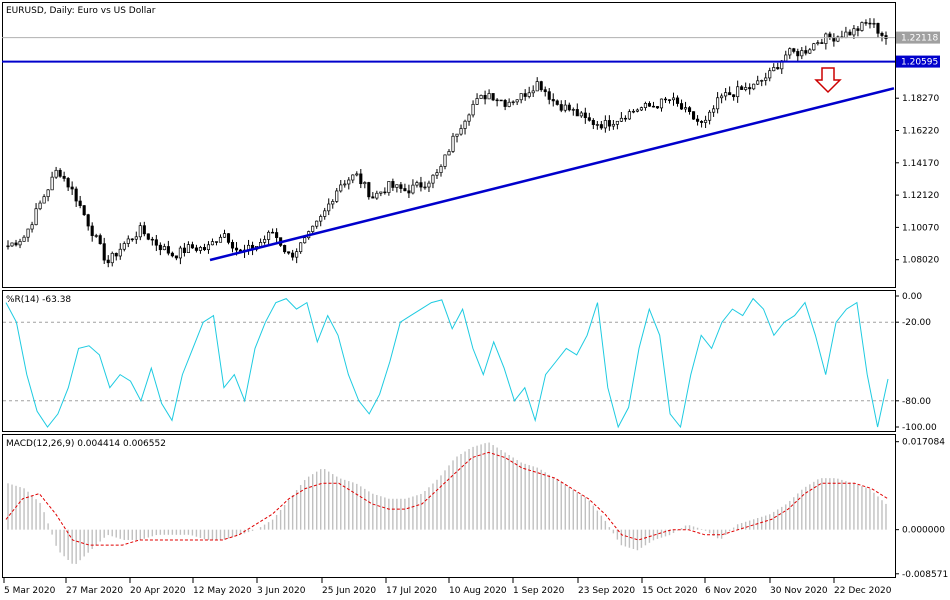 This screenshot has height=600, width=950. Describe the element at coordinates (411, 591) in the screenshot. I see `x-tick-label: 17 Jul 2020` at that location.